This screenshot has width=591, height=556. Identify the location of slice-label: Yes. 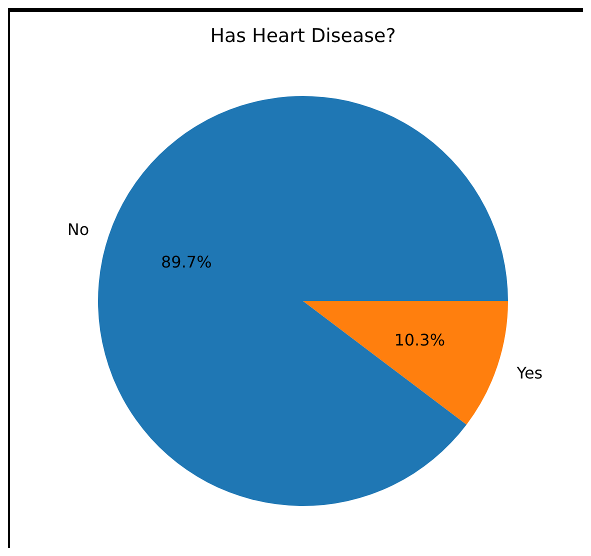
(529, 372).